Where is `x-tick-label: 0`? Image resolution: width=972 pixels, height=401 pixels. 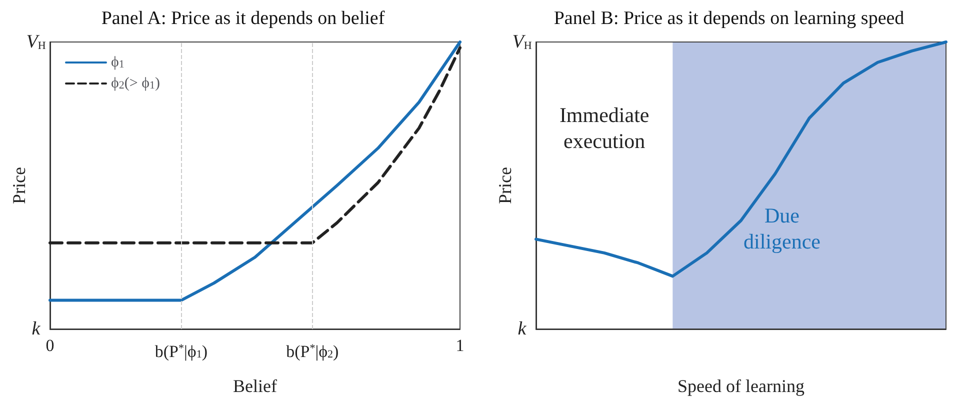
x-tick-label: 0 is located at coordinates (50, 345).